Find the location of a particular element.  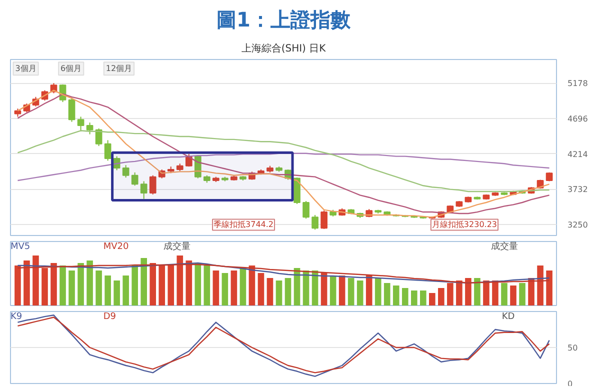

y-tick-label: 5178 is located at coordinates (578, 83).